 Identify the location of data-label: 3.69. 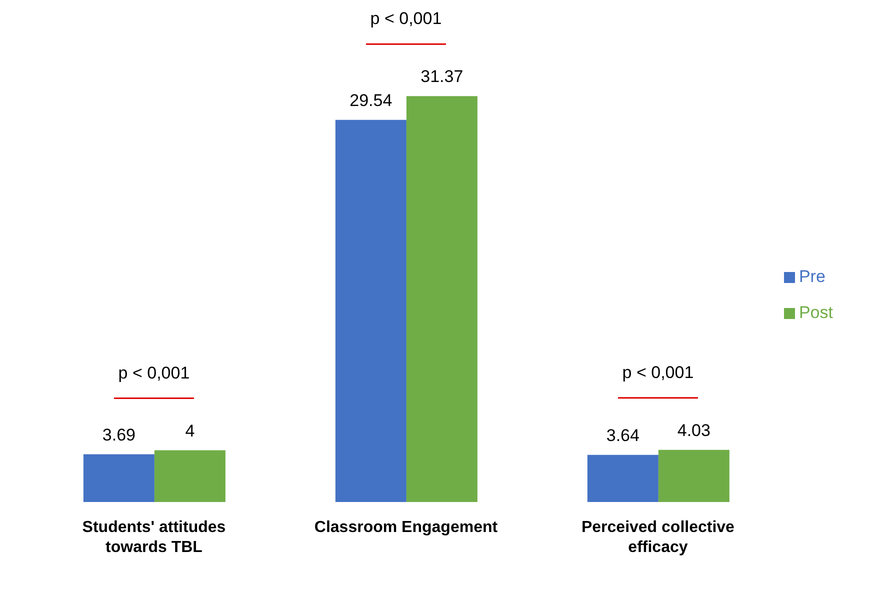
(119, 434).